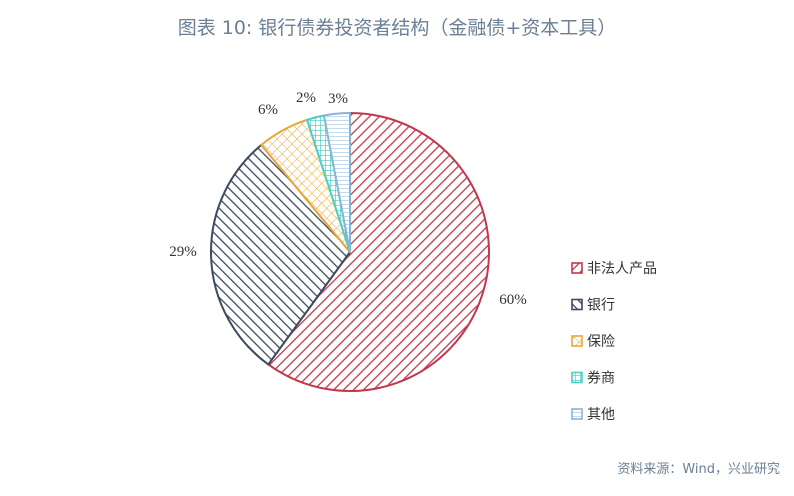  Describe the element at coordinates (601, 306) in the screenshot. I see `legend-label-1: 银行` at that location.